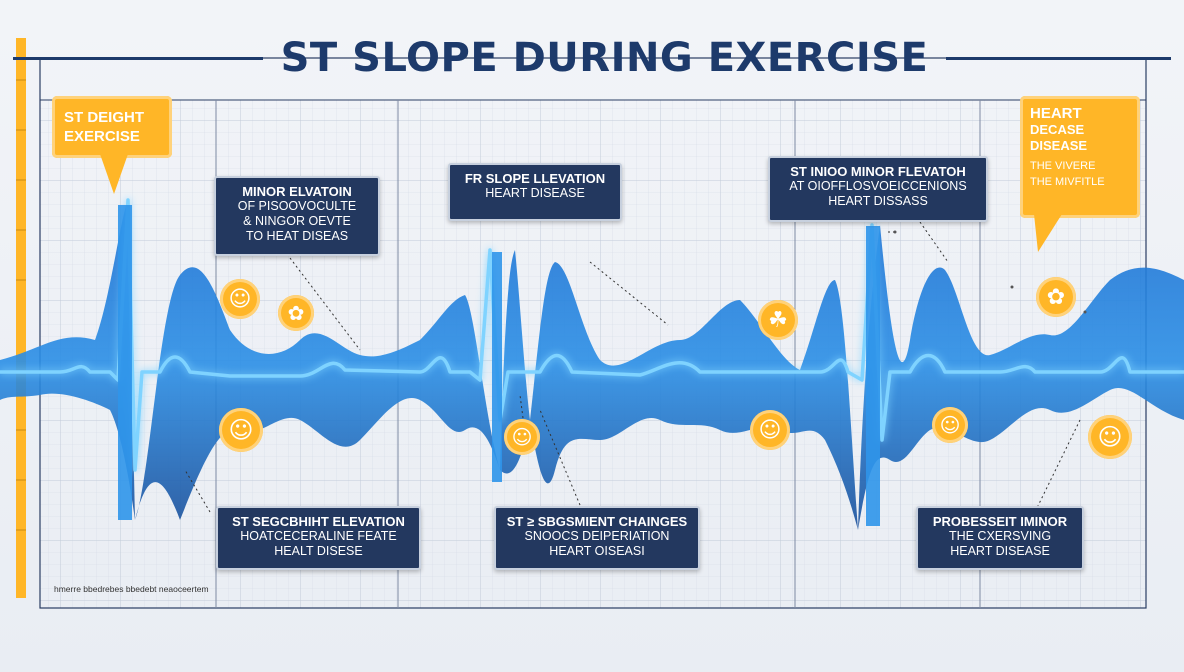 This screenshot has height=672, width=1184. I want to click on figure-icon: ☘, so click(778, 320).